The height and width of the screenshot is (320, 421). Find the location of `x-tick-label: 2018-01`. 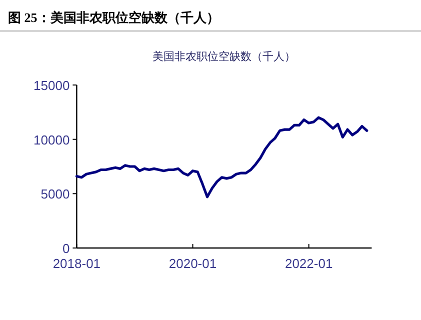

x-tick-label: 2018-01 is located at coordinates (76, 263).